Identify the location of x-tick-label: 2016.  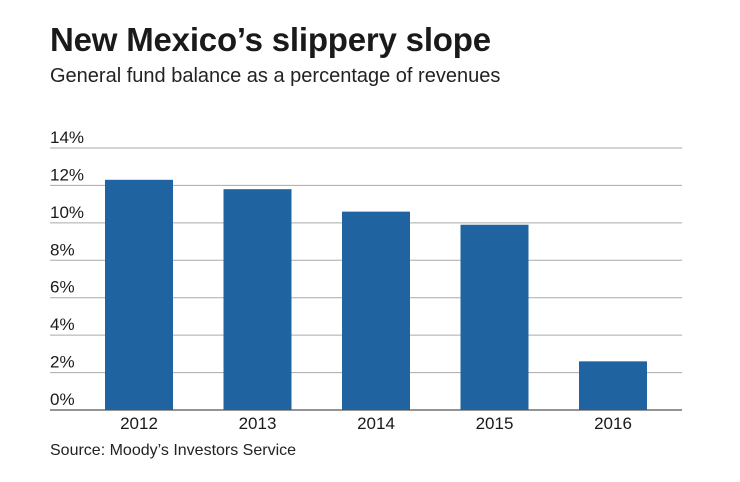
(613, 423).